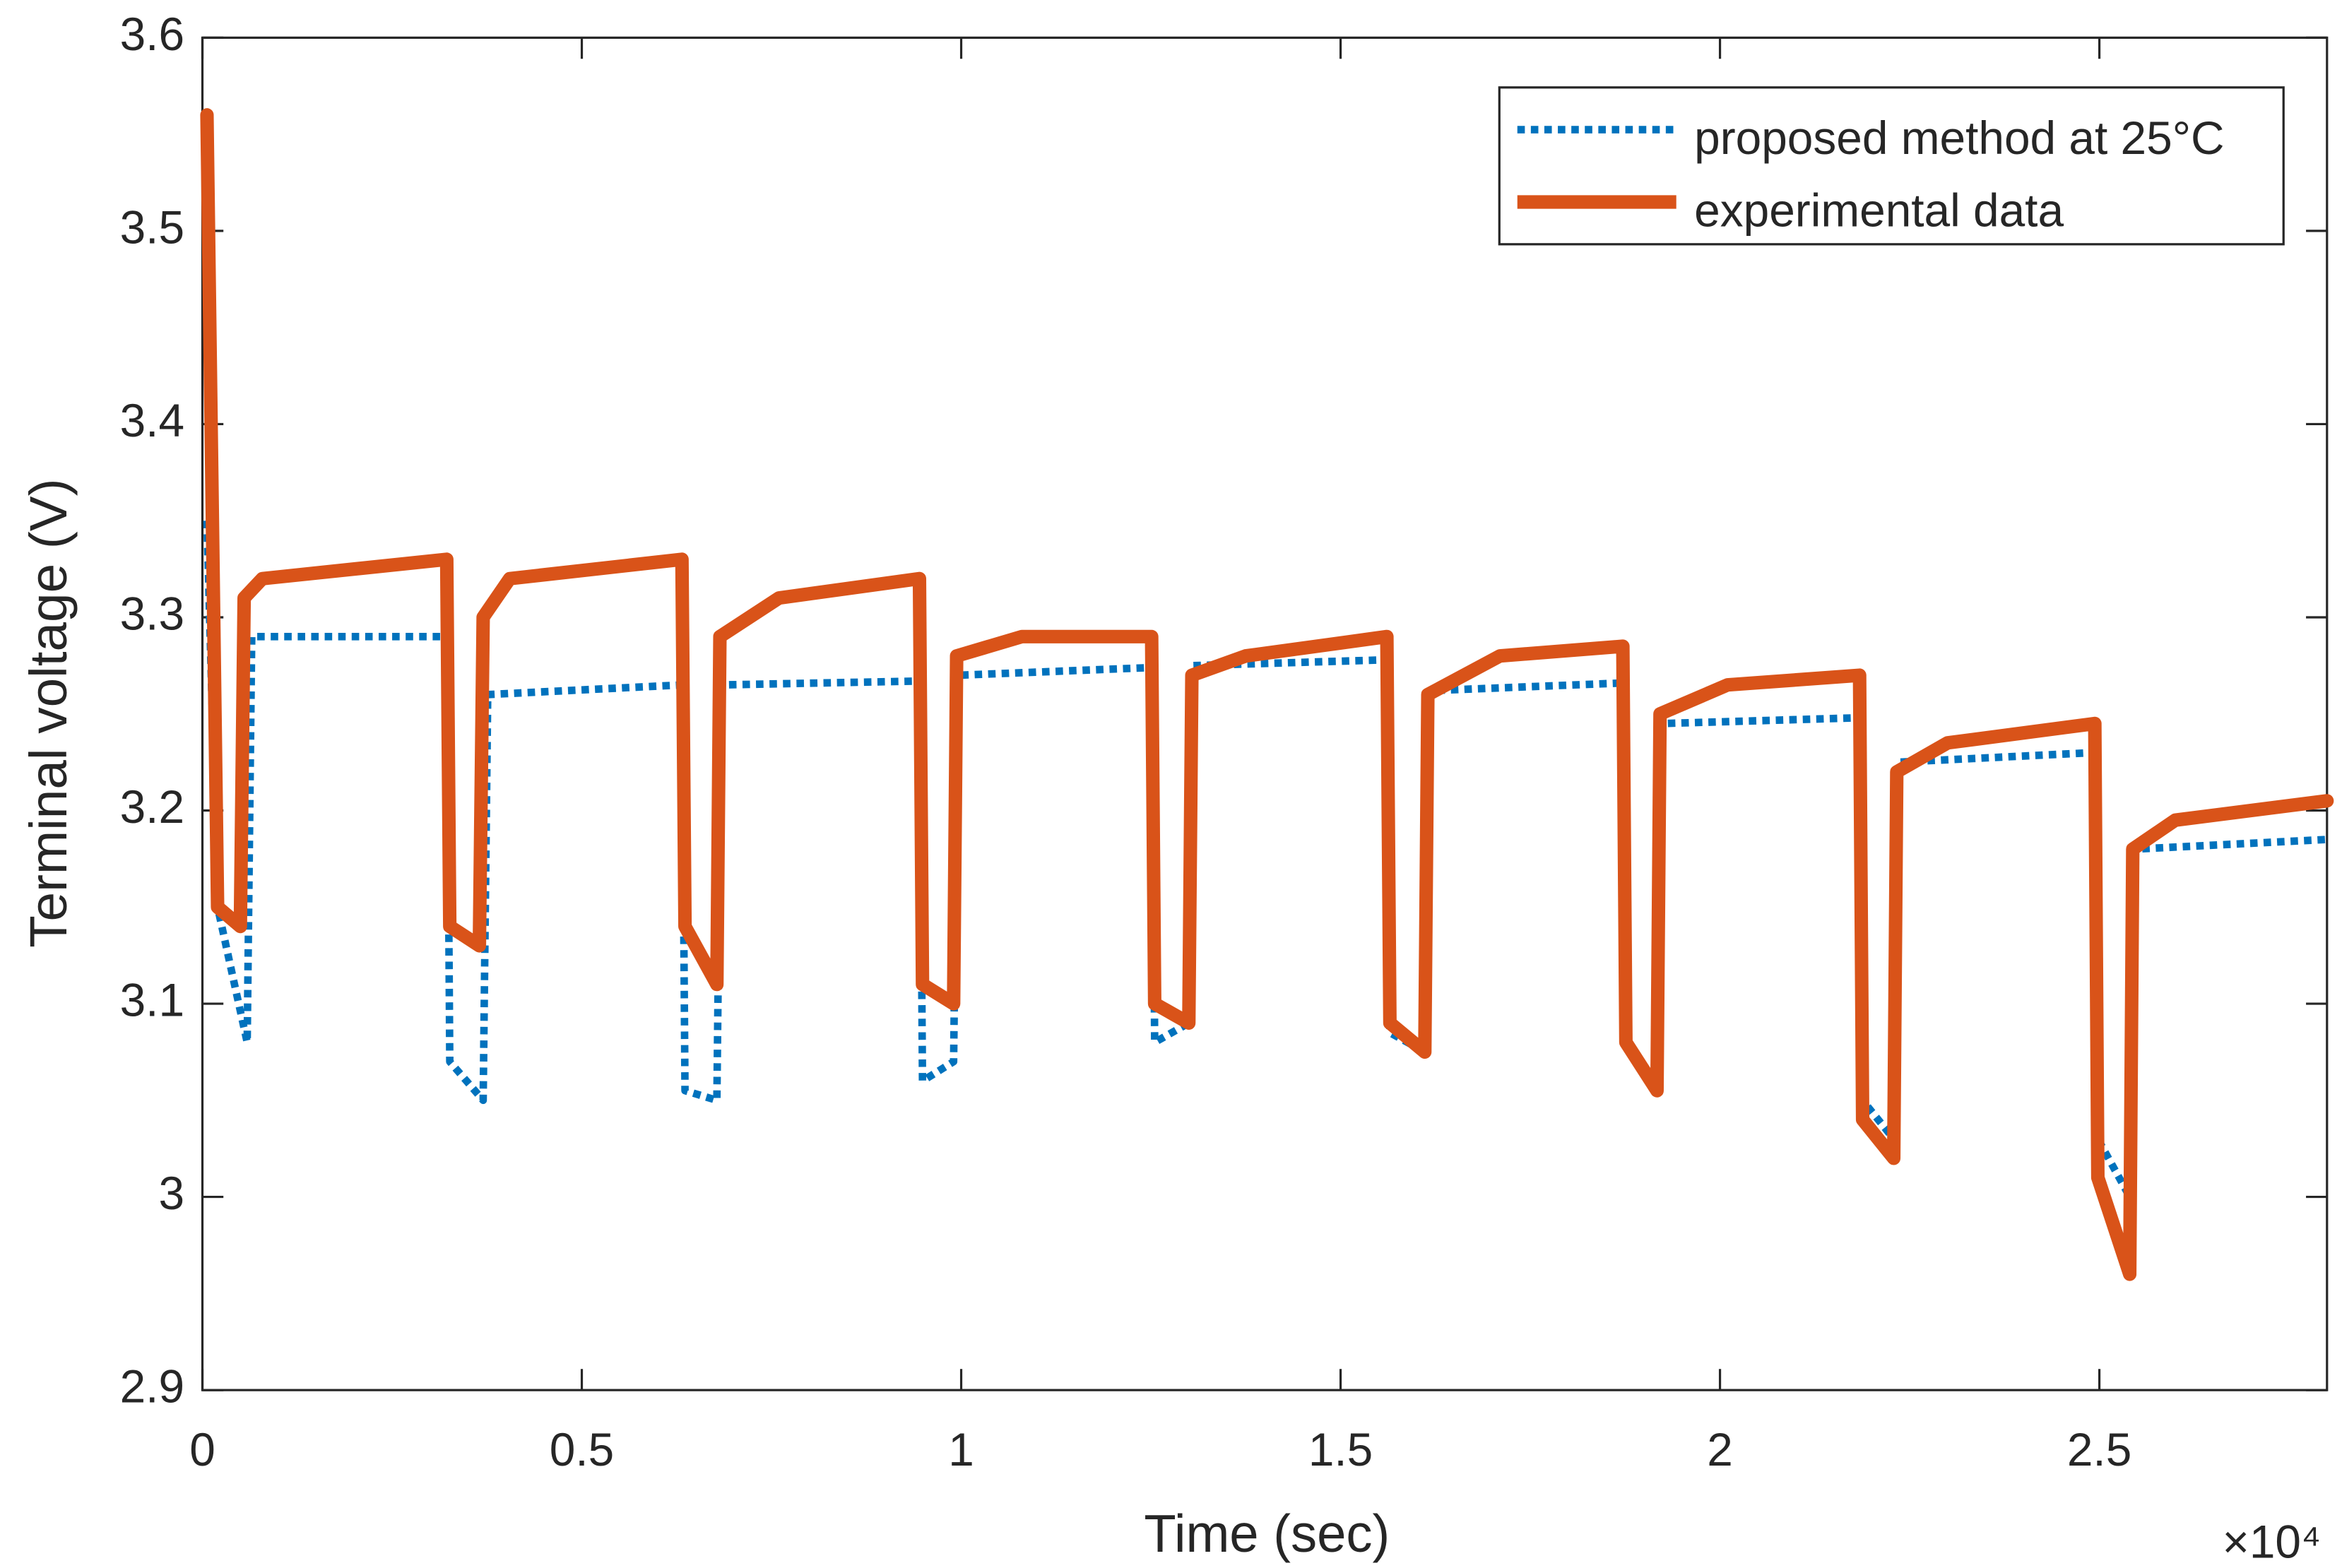  I want to click on x-tick-label: 2.5, so click(2099, 1449).